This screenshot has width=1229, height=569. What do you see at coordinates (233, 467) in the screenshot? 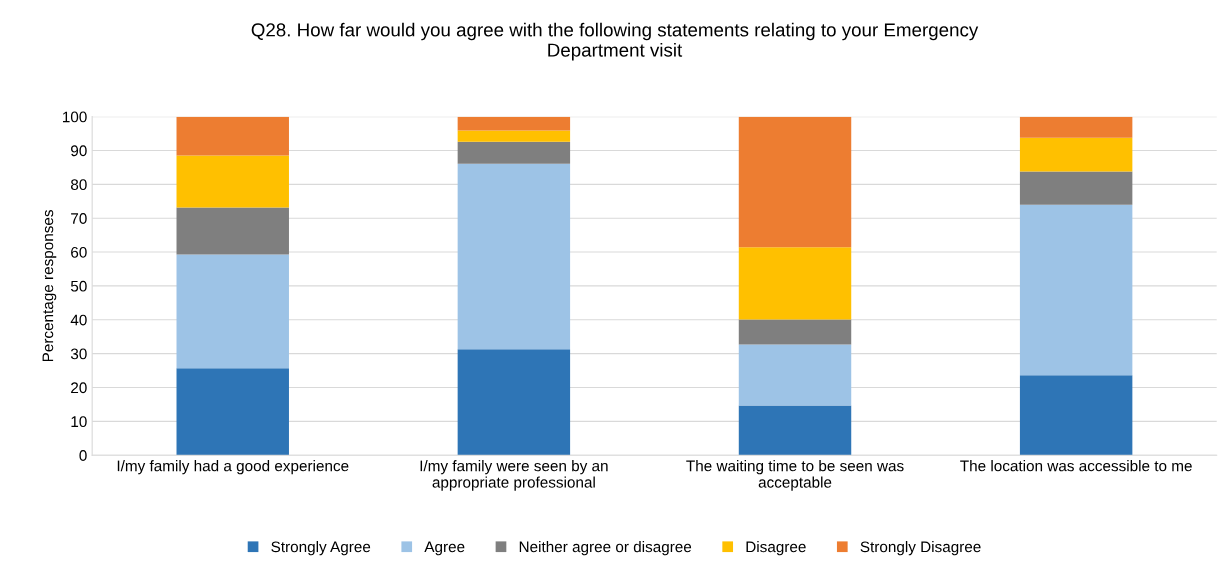
I see `x-tick-label: I/my family had a good experience` at bounding box center [233, 467].